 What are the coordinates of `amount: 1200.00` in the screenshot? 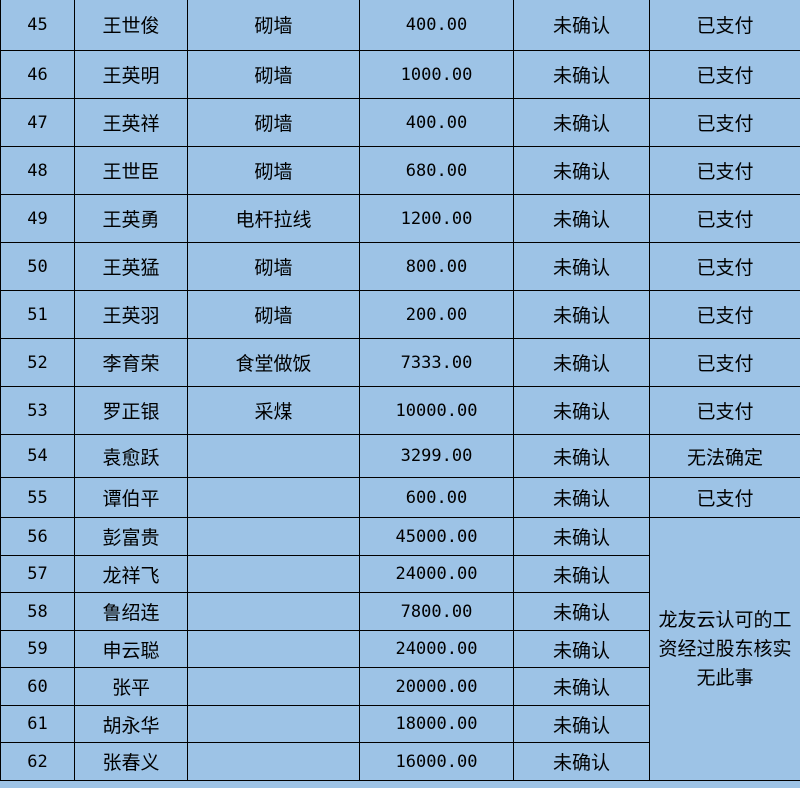 It's located at (436, 218).